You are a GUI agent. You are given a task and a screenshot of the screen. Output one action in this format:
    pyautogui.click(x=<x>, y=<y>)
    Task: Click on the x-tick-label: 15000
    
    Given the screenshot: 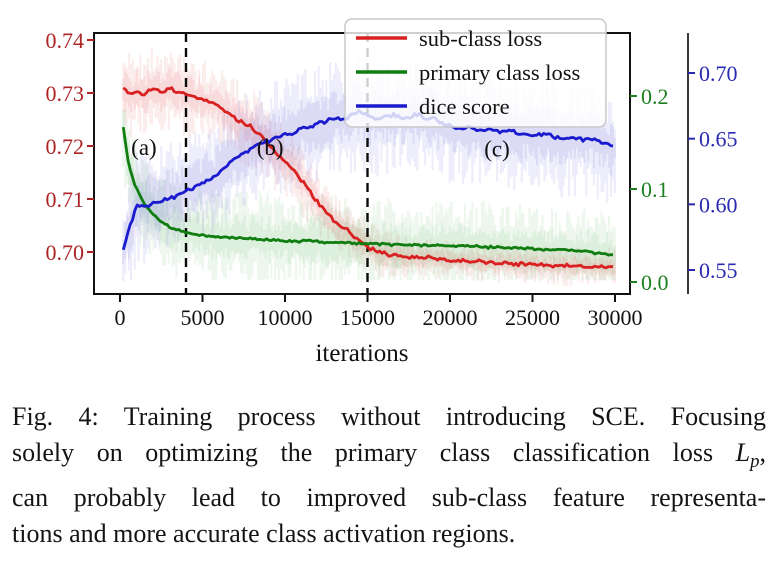 What is the action you would take?
    pyautogui.click(x=367, y=317)
    